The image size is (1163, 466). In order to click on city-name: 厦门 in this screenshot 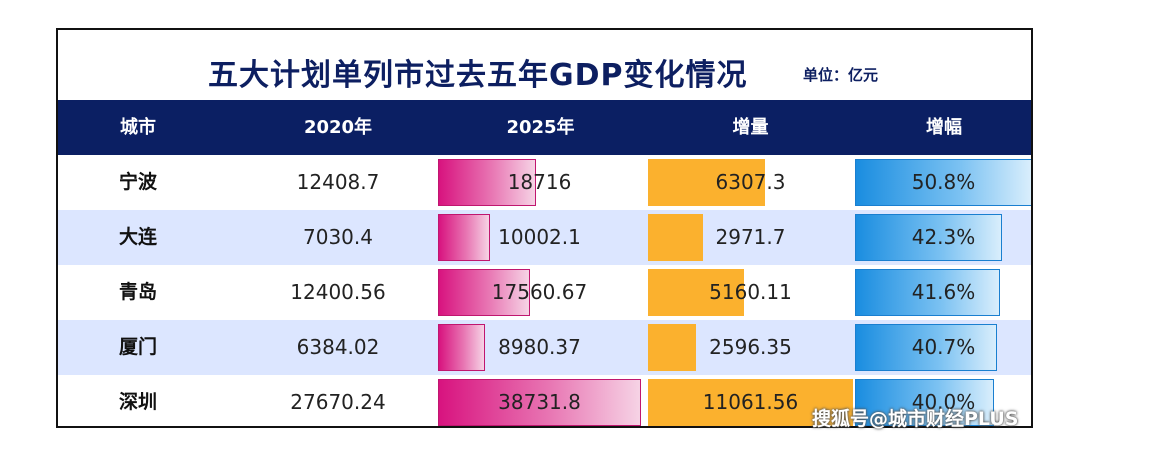, I will do `click(137, 347)`.